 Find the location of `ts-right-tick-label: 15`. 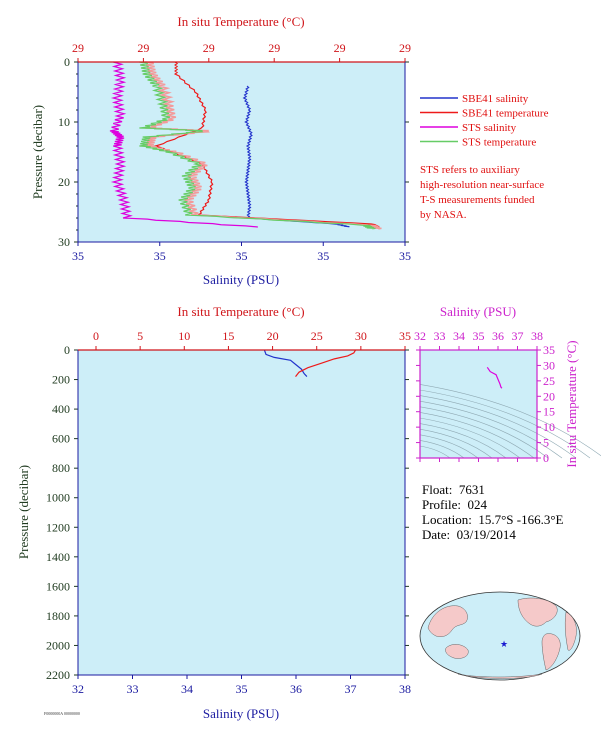

ts-right-tick-label: 15 is located at coordinates (549, 412).